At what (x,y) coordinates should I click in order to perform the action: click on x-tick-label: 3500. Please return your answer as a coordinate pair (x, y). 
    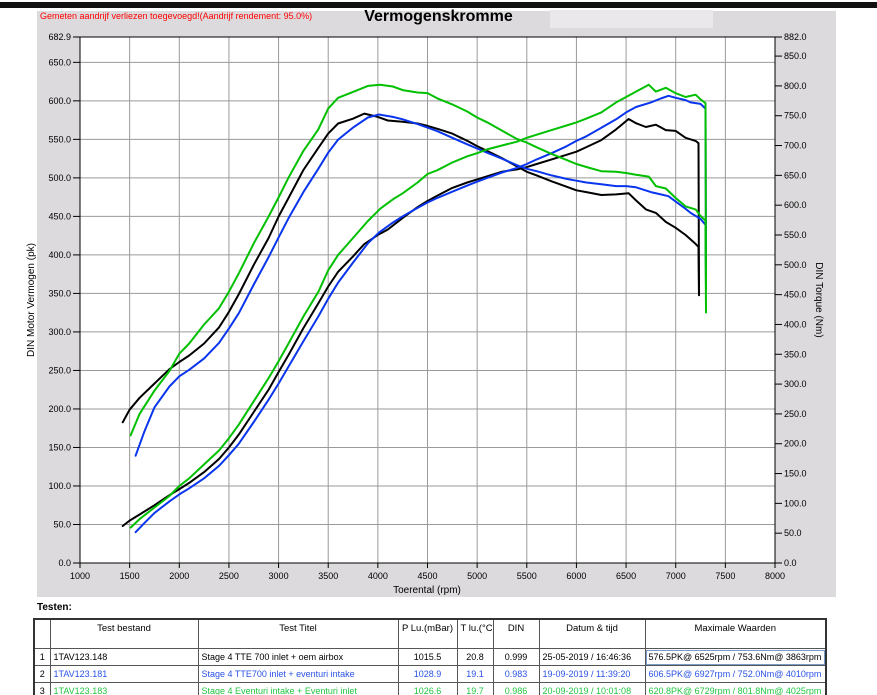
    Looking at the image, I should click on (328, 576).